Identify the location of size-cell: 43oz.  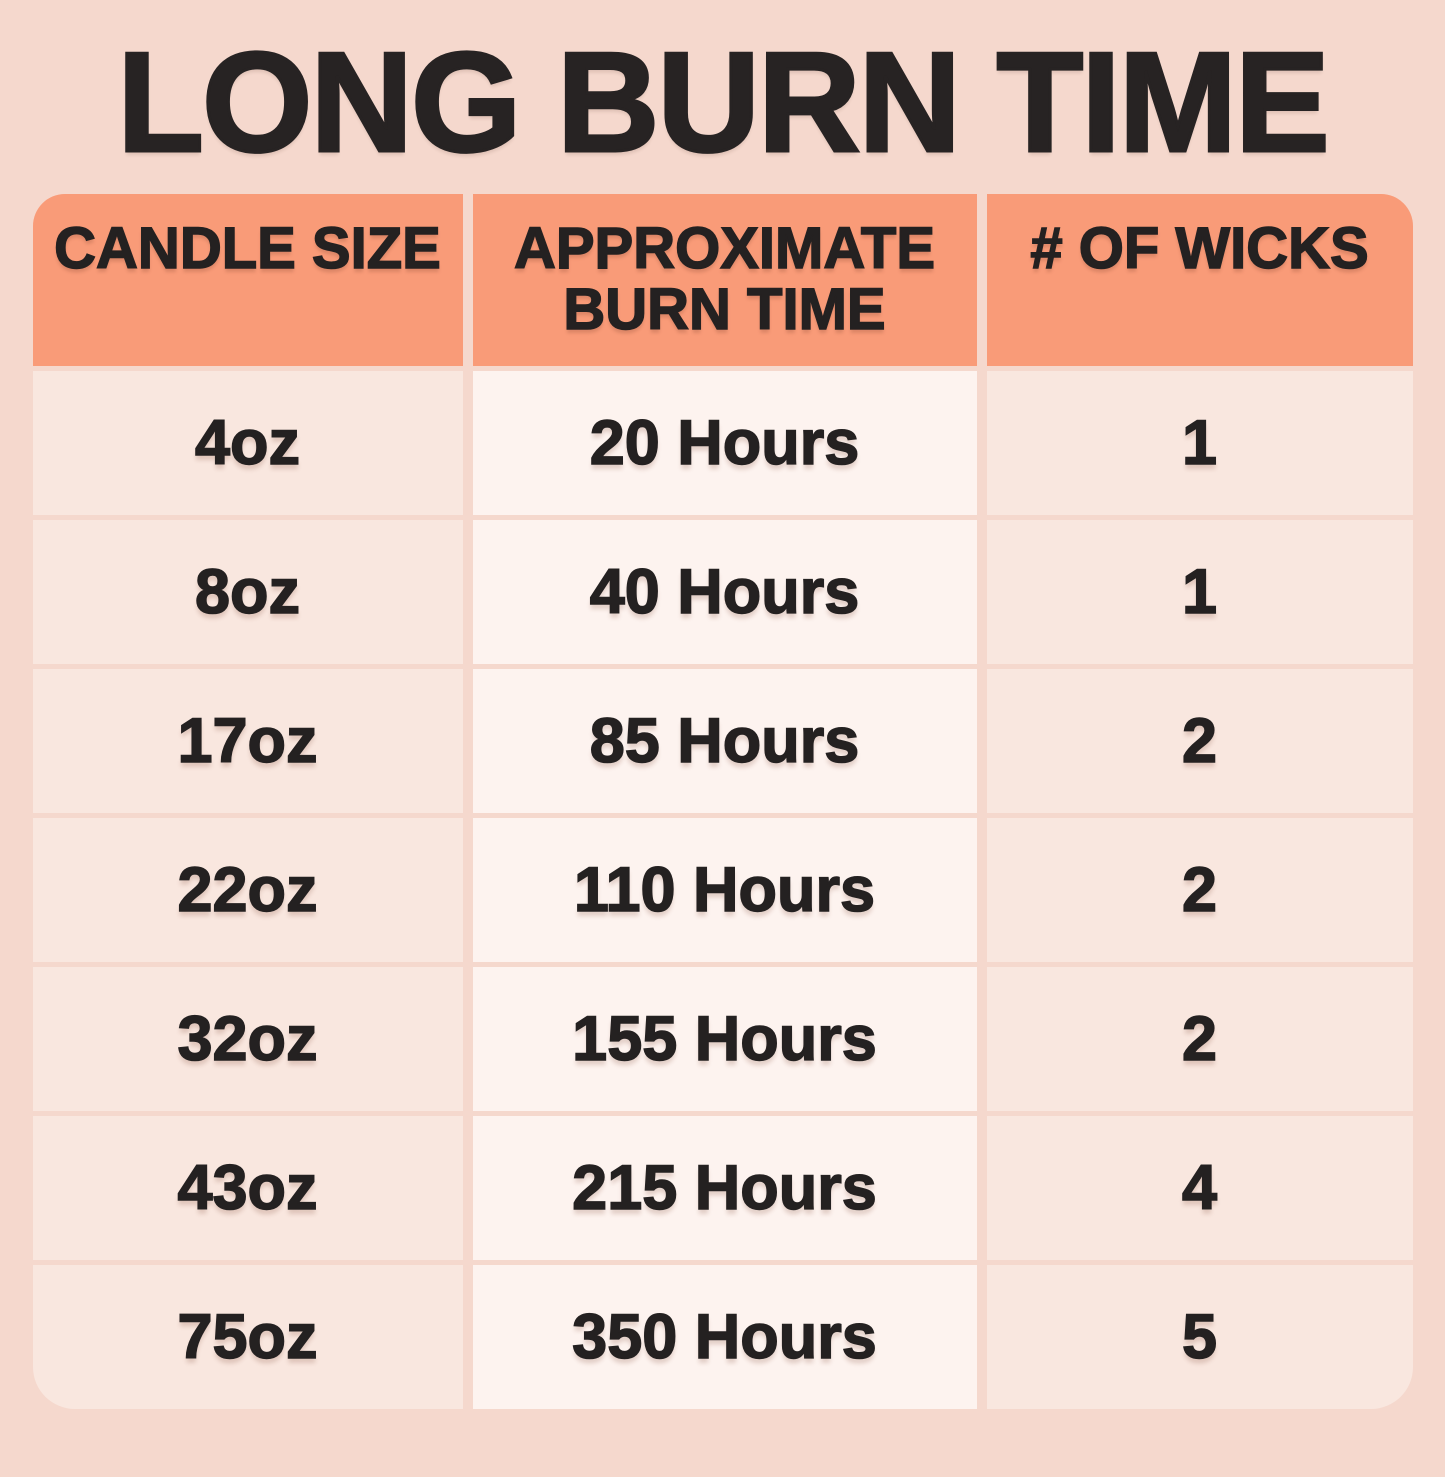
(247, 1188).